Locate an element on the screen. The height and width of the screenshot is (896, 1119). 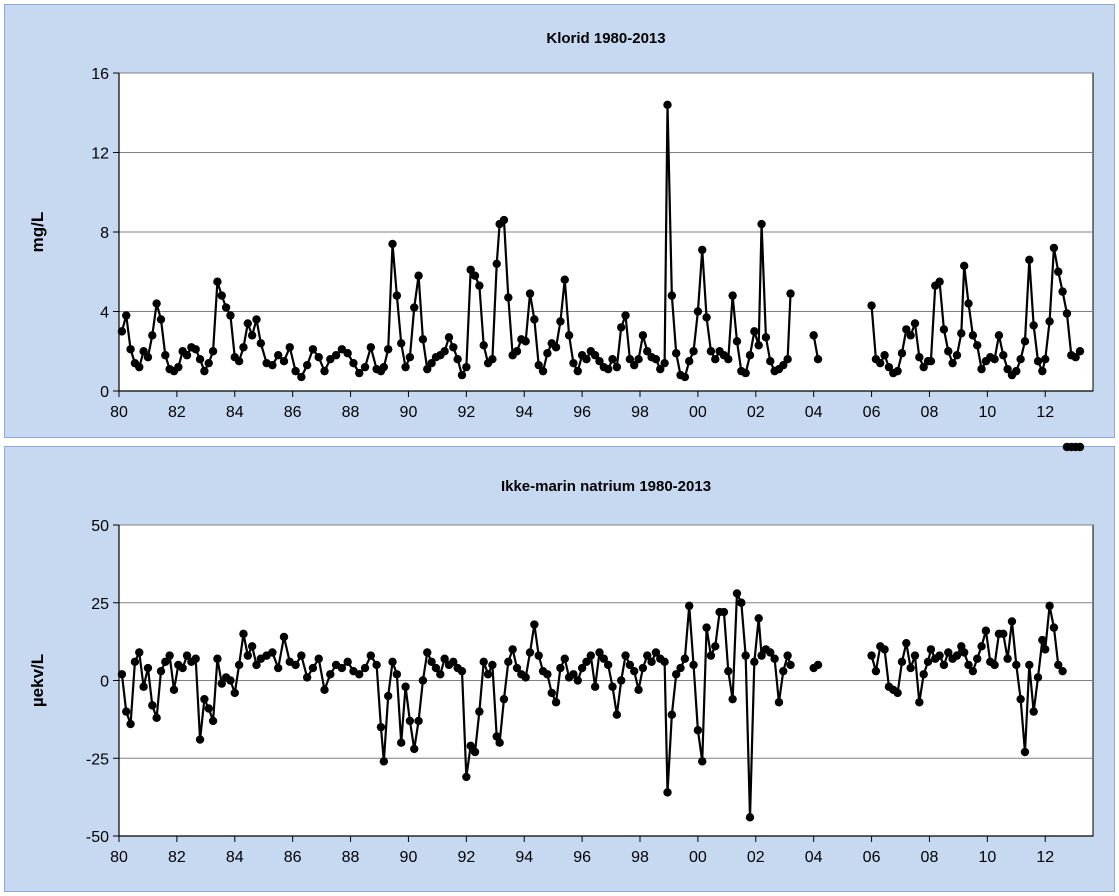
x-tick-label: 82 is located at coordinates (177, 857).